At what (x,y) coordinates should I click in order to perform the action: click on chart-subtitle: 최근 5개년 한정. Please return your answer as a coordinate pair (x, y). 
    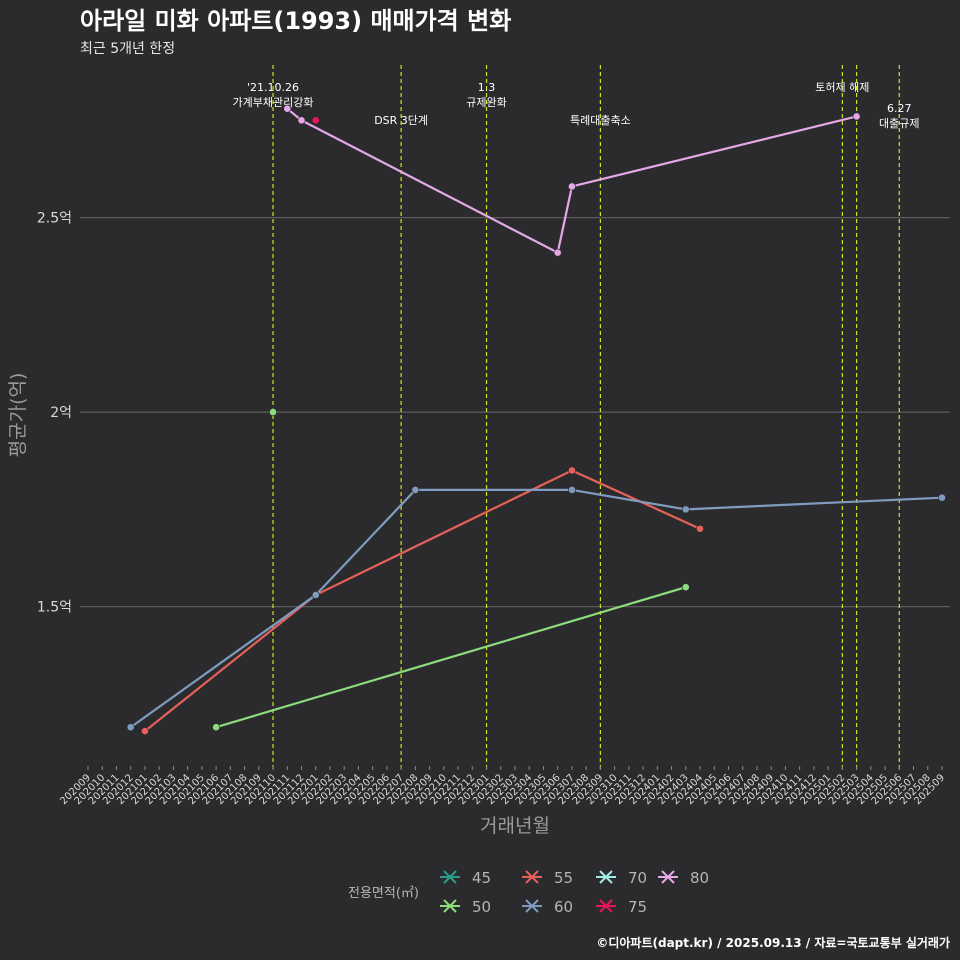
    Looking at the image, I should click on (127, 49).